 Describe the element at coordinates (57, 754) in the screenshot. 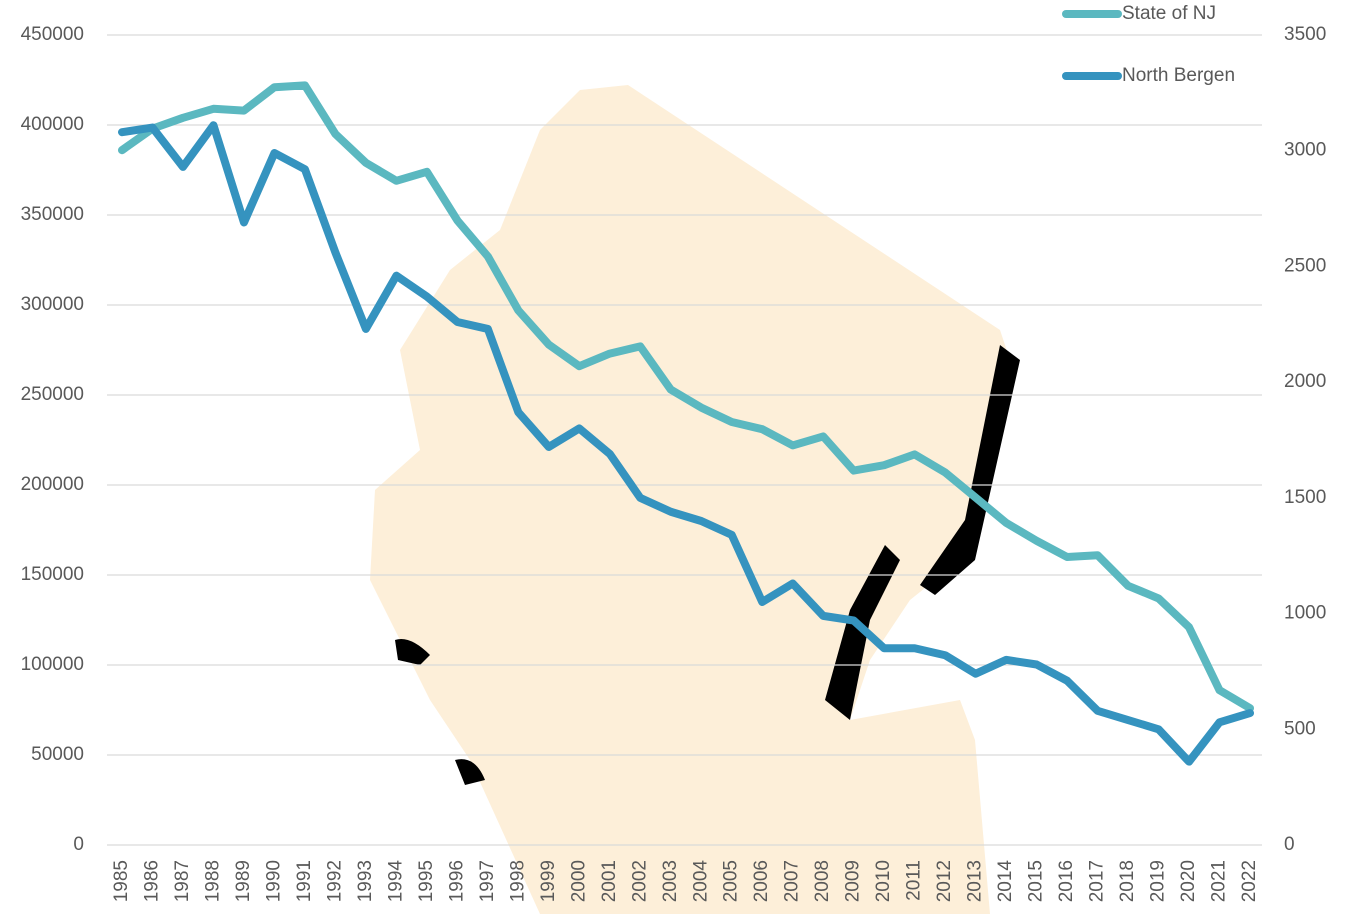

I see `y-tick-label: 50000` at that location.